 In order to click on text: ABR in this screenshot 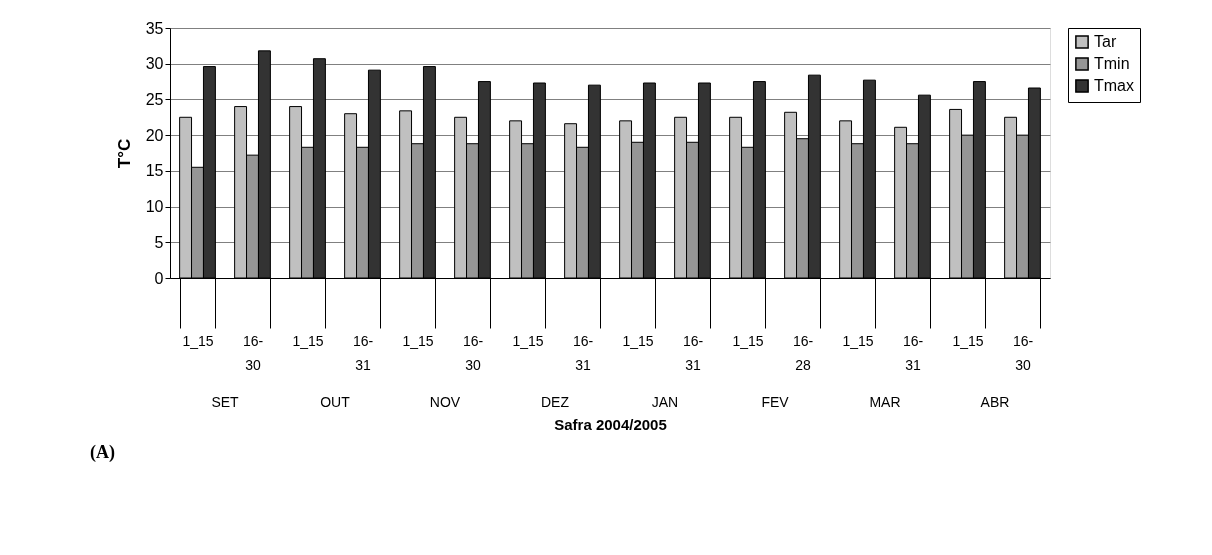, I will do `click(995, 402)`.